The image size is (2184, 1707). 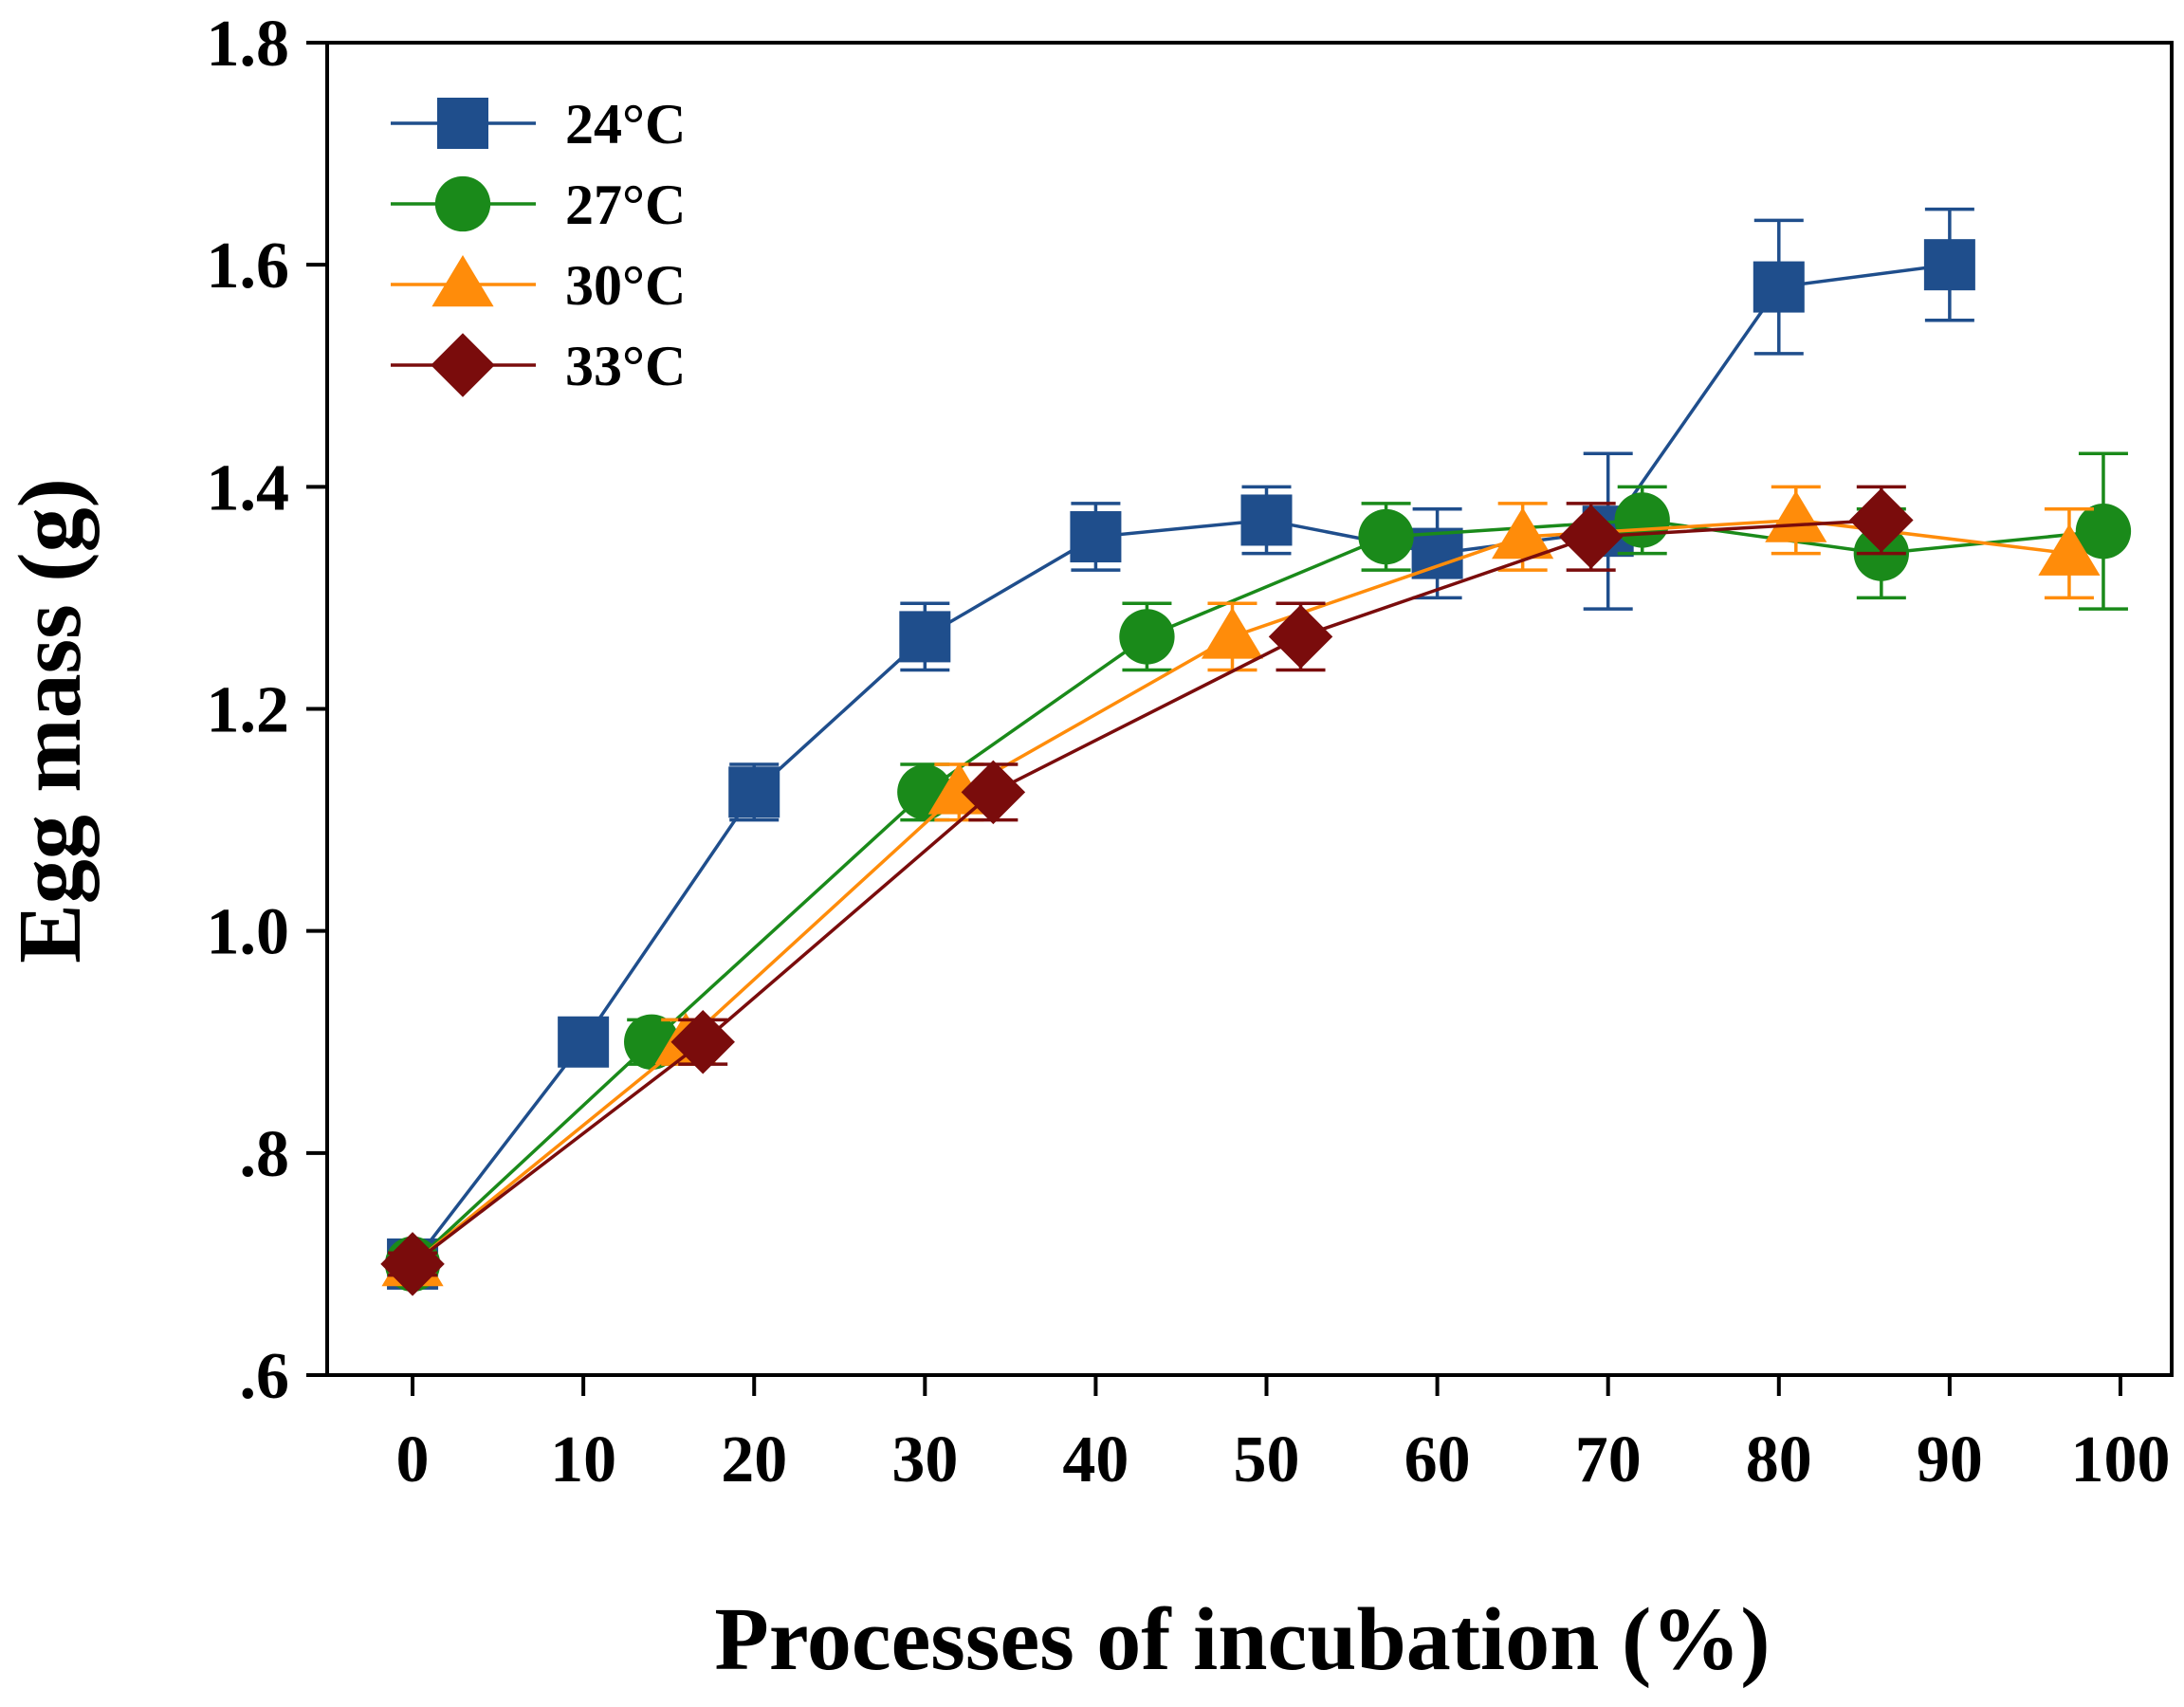 I want to click on legend-label: 27°C, so click(x=626, y=205).